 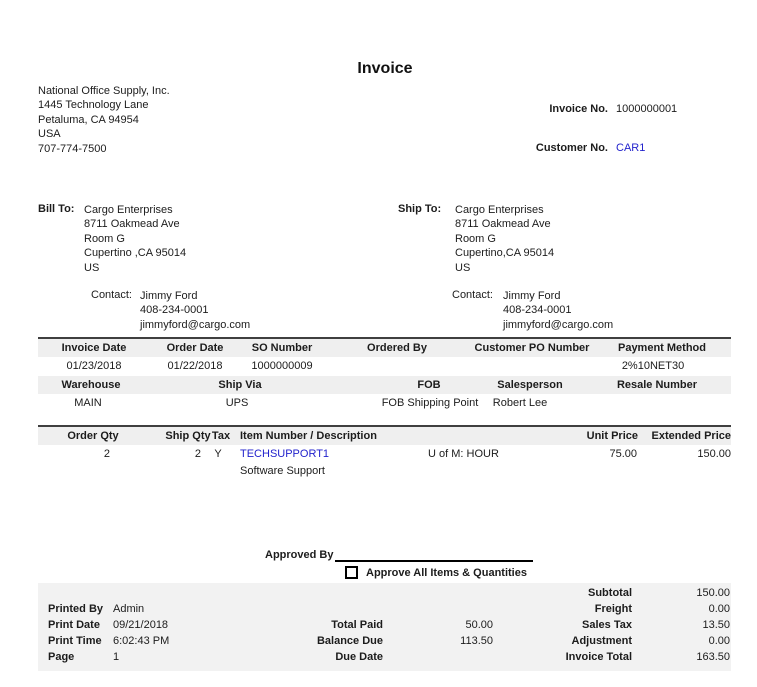 What do you see at coordinates (132, 224) in the screenshot?
I see `bill-to-address-line: 8711 Oakmead Ave` at bounding box center [132, 224].